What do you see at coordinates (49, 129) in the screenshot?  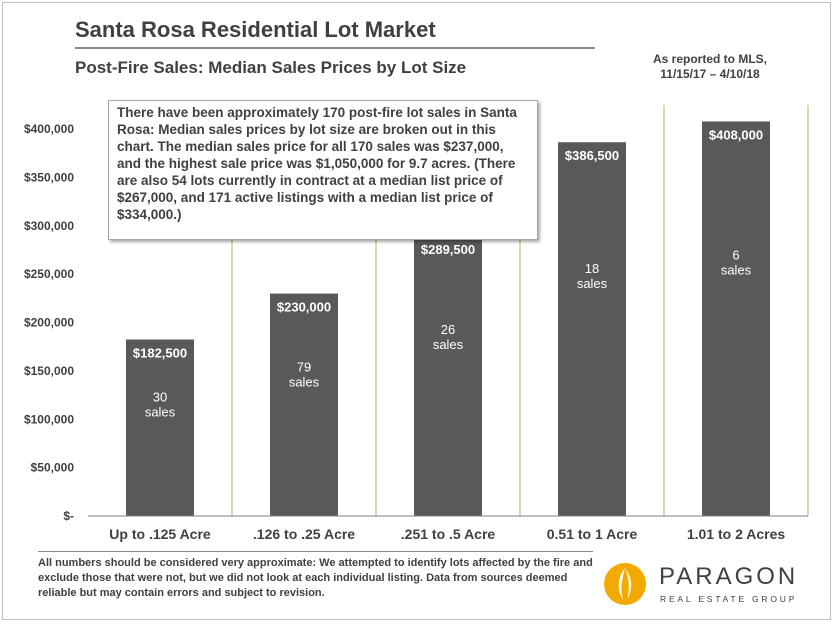 I see `y-tick-label: $400,000` at bounding box center [49, 129].